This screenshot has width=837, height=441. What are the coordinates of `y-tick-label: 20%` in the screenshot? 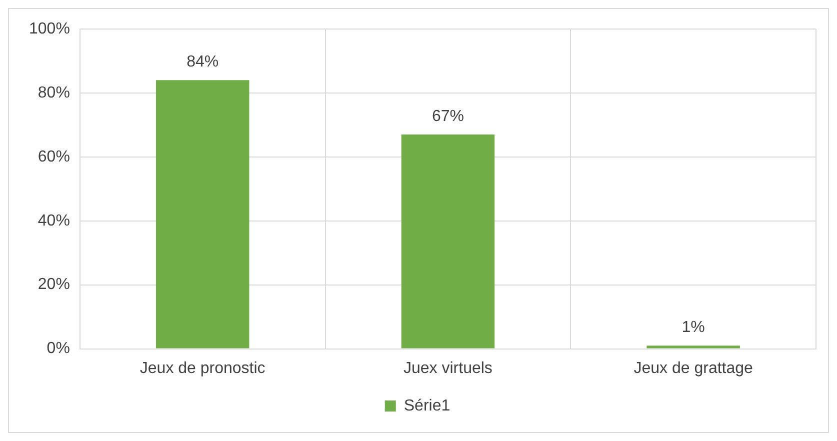 It's located at (54, 285).